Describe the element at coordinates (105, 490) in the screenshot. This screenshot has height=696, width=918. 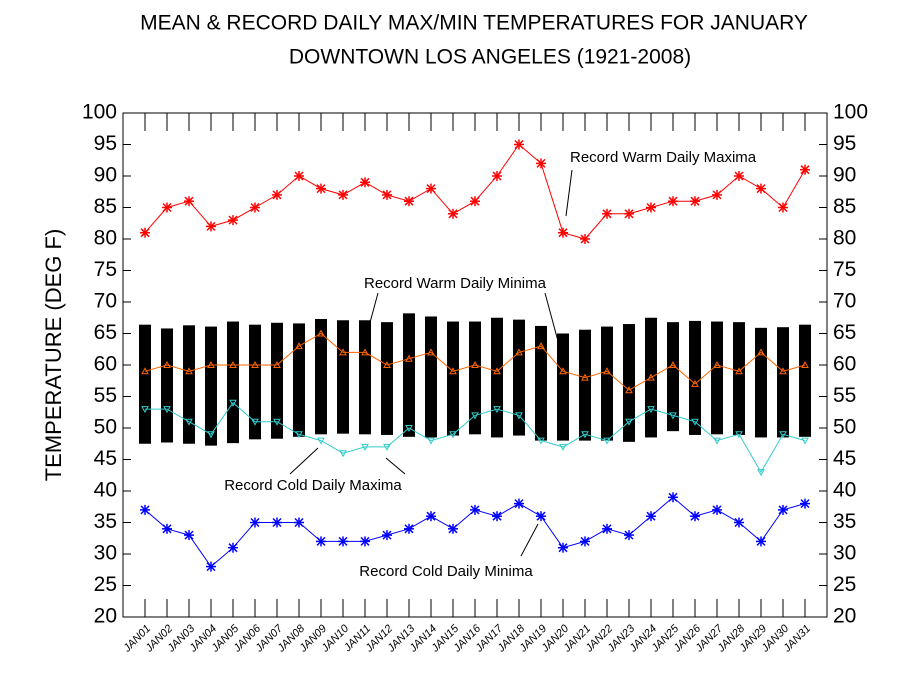
I see `y-tick-label: 40` at that location.